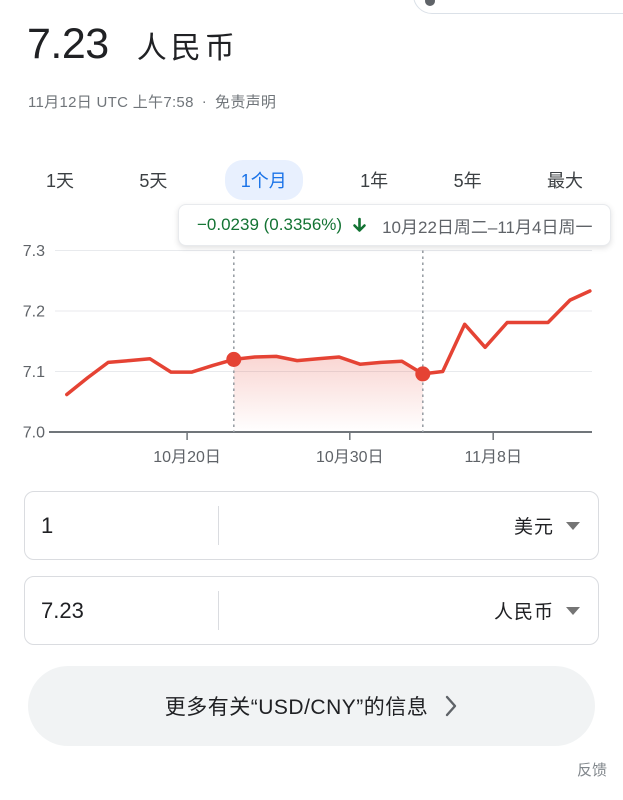 The image size is (623, 800). I want to click on y-tick-label: 7.0, so click(34, 433).